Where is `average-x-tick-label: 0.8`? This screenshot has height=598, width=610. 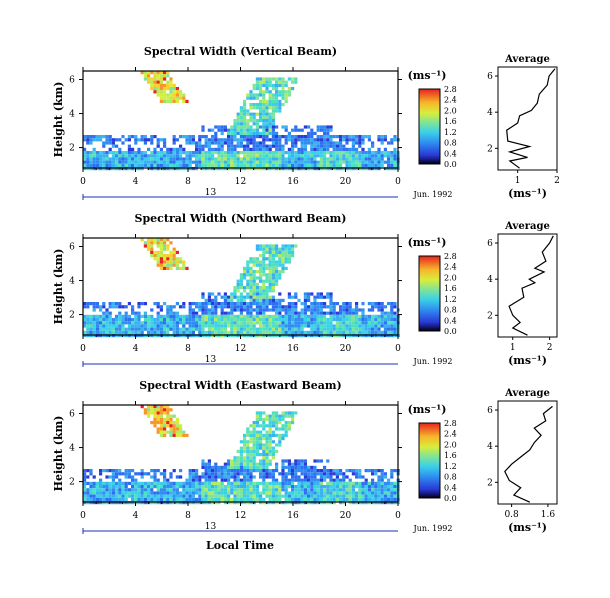 average-x-tick-label: 0.8 is located at coordinates (511, 515).